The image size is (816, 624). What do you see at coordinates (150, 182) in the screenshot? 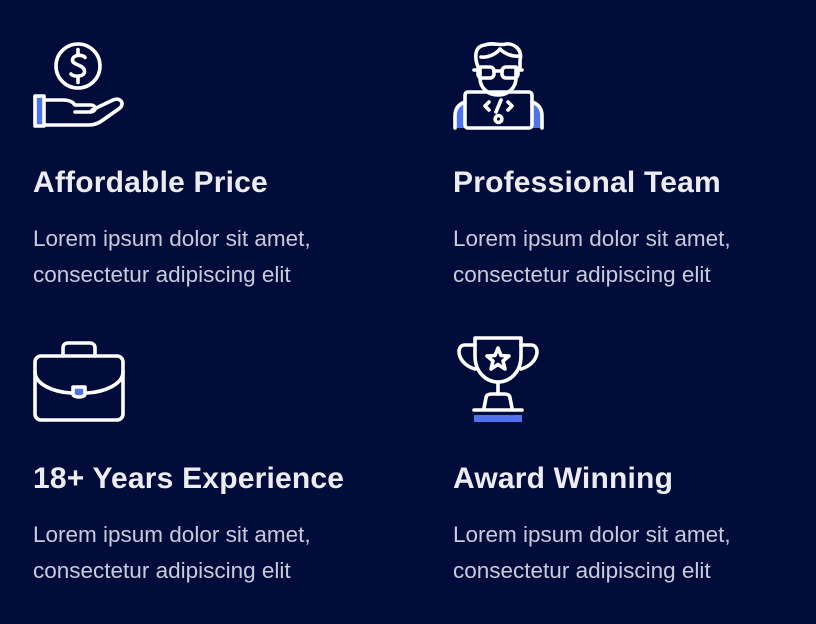
I see `feature-title: Affordable Price` at bounding box center [150, 182].